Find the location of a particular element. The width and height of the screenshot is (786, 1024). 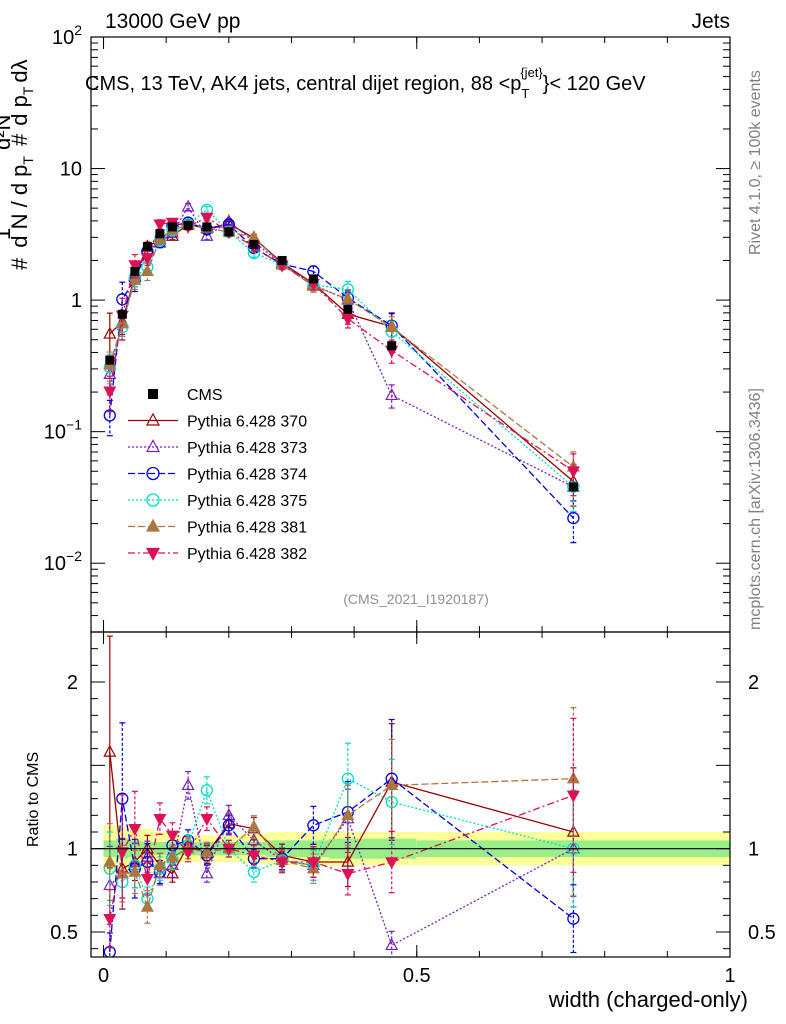

y-tick-label-ratio-right: 1 is located at coordinates (753, 850).